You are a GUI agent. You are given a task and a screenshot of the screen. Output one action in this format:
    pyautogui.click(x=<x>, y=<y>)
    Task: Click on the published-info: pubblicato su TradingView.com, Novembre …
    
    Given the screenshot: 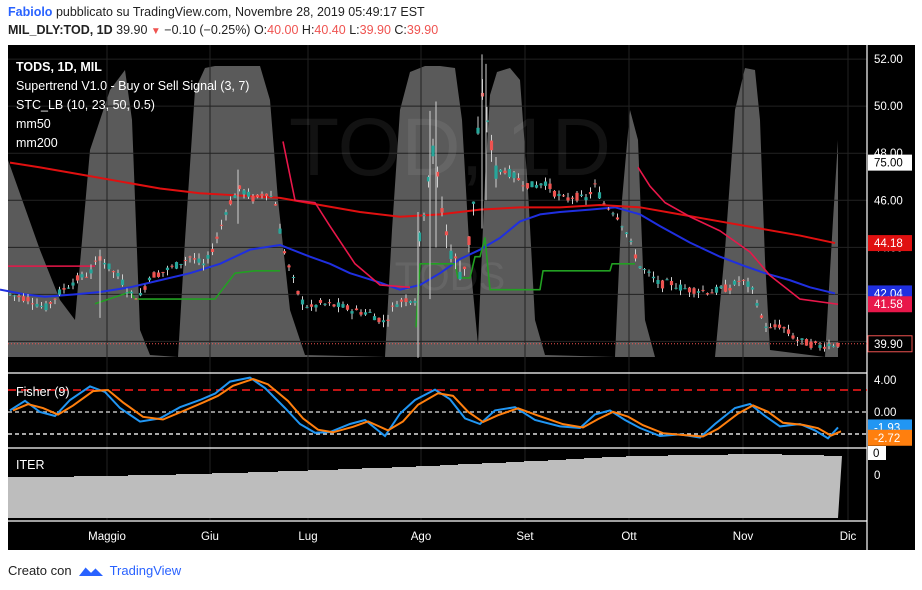 What is the action you would take?
    pyautogui.click(x=240, y=12)
    